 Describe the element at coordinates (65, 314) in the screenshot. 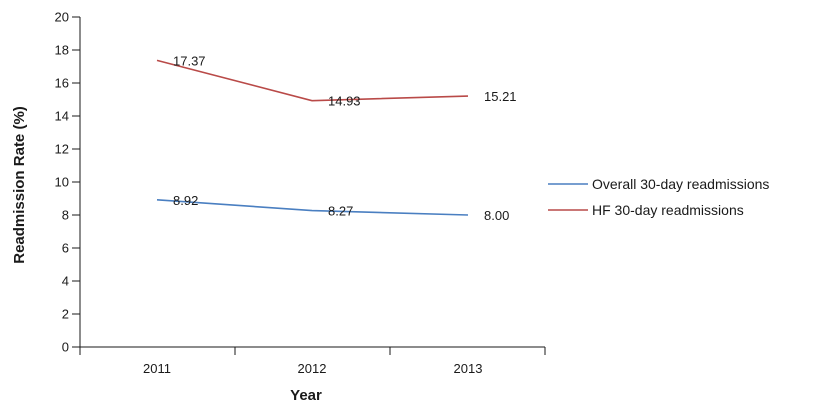

I see `y-tick-label: 2` at that location.